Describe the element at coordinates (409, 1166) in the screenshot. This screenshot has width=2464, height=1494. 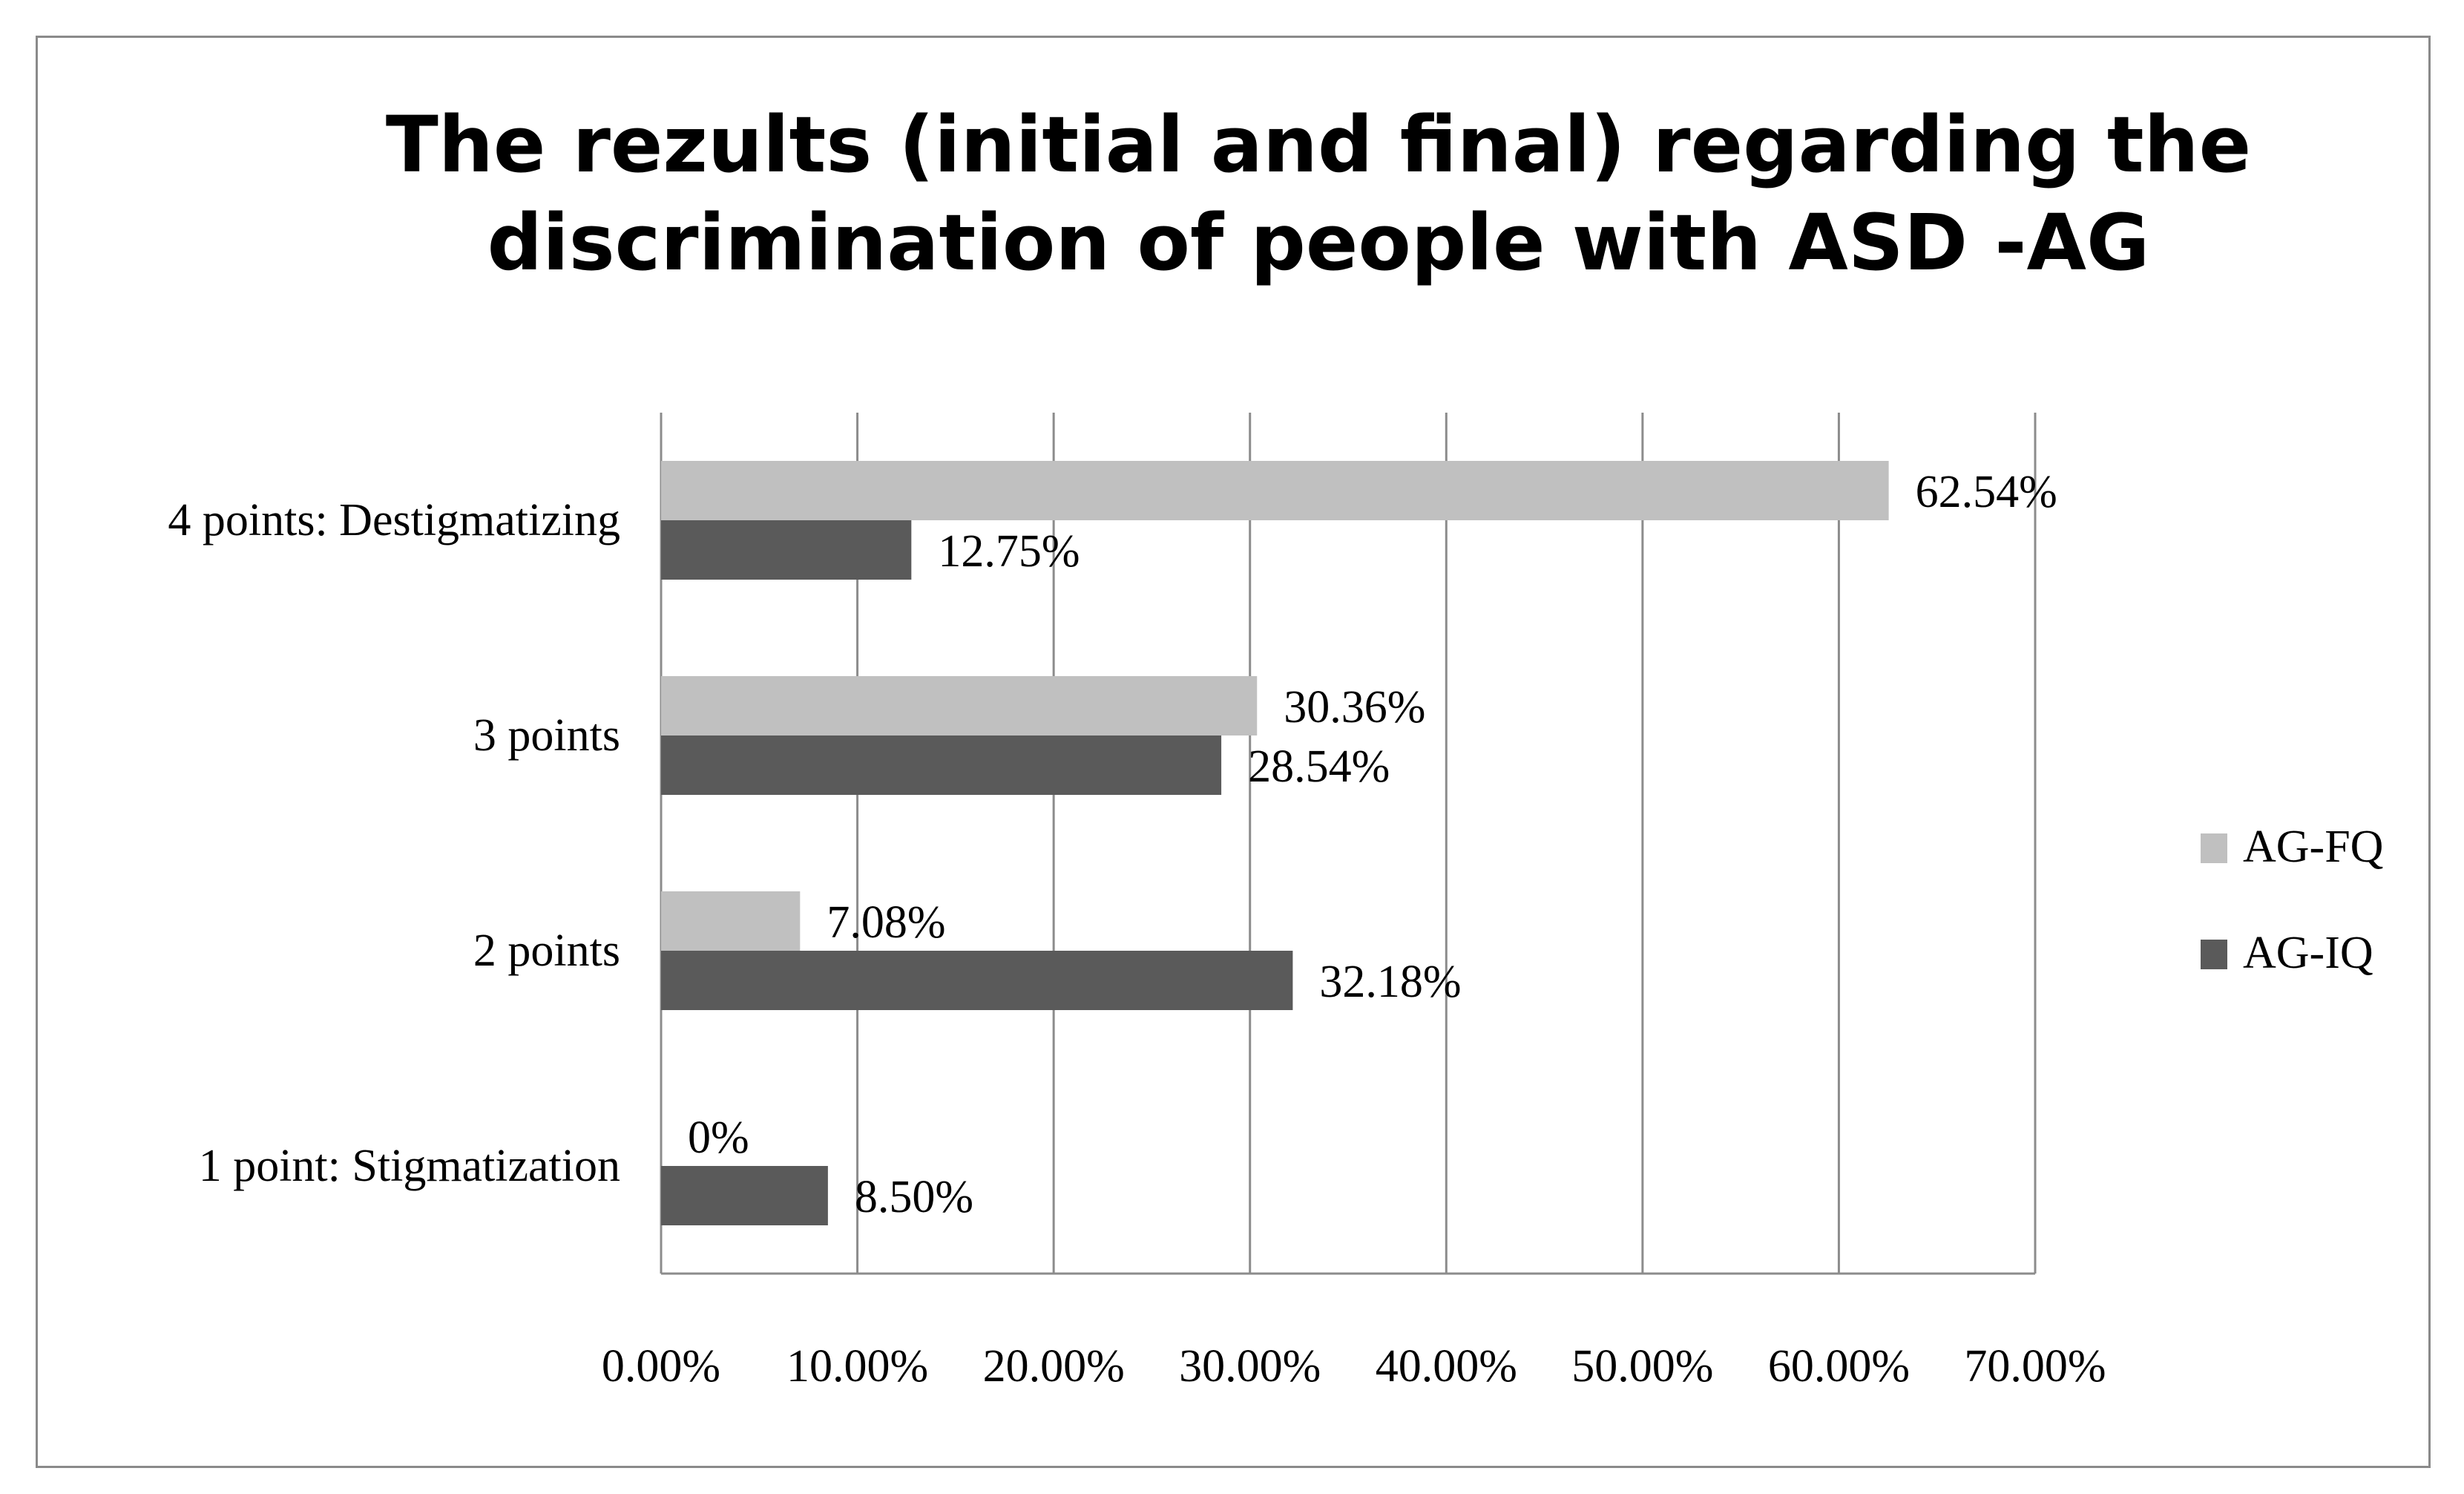
I see `category-label: 1 point: Stigmatization` at that location.